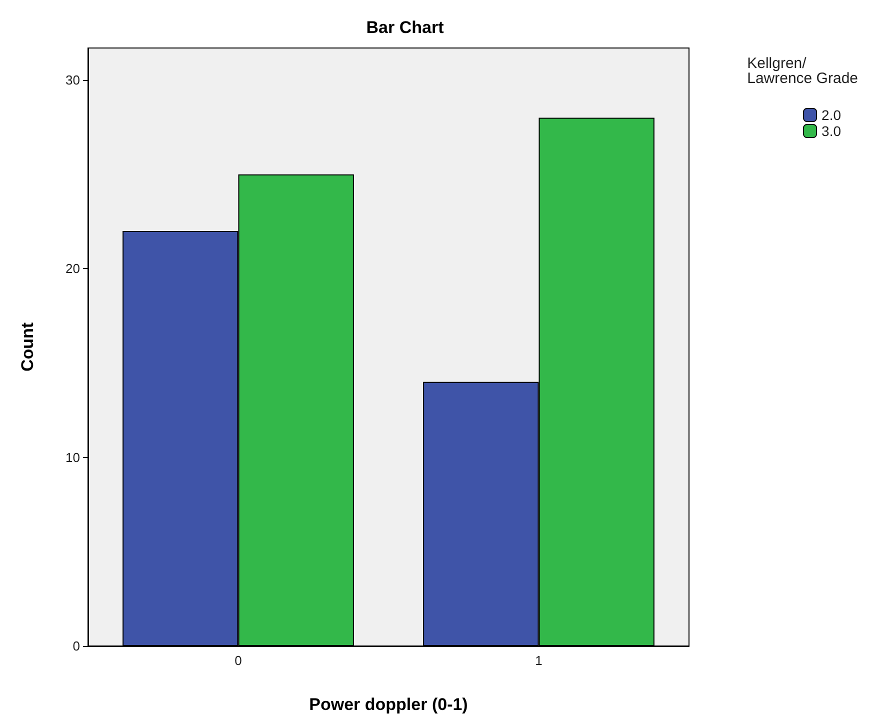  I want to click on x-tick-label: 1, so click(538, 660).